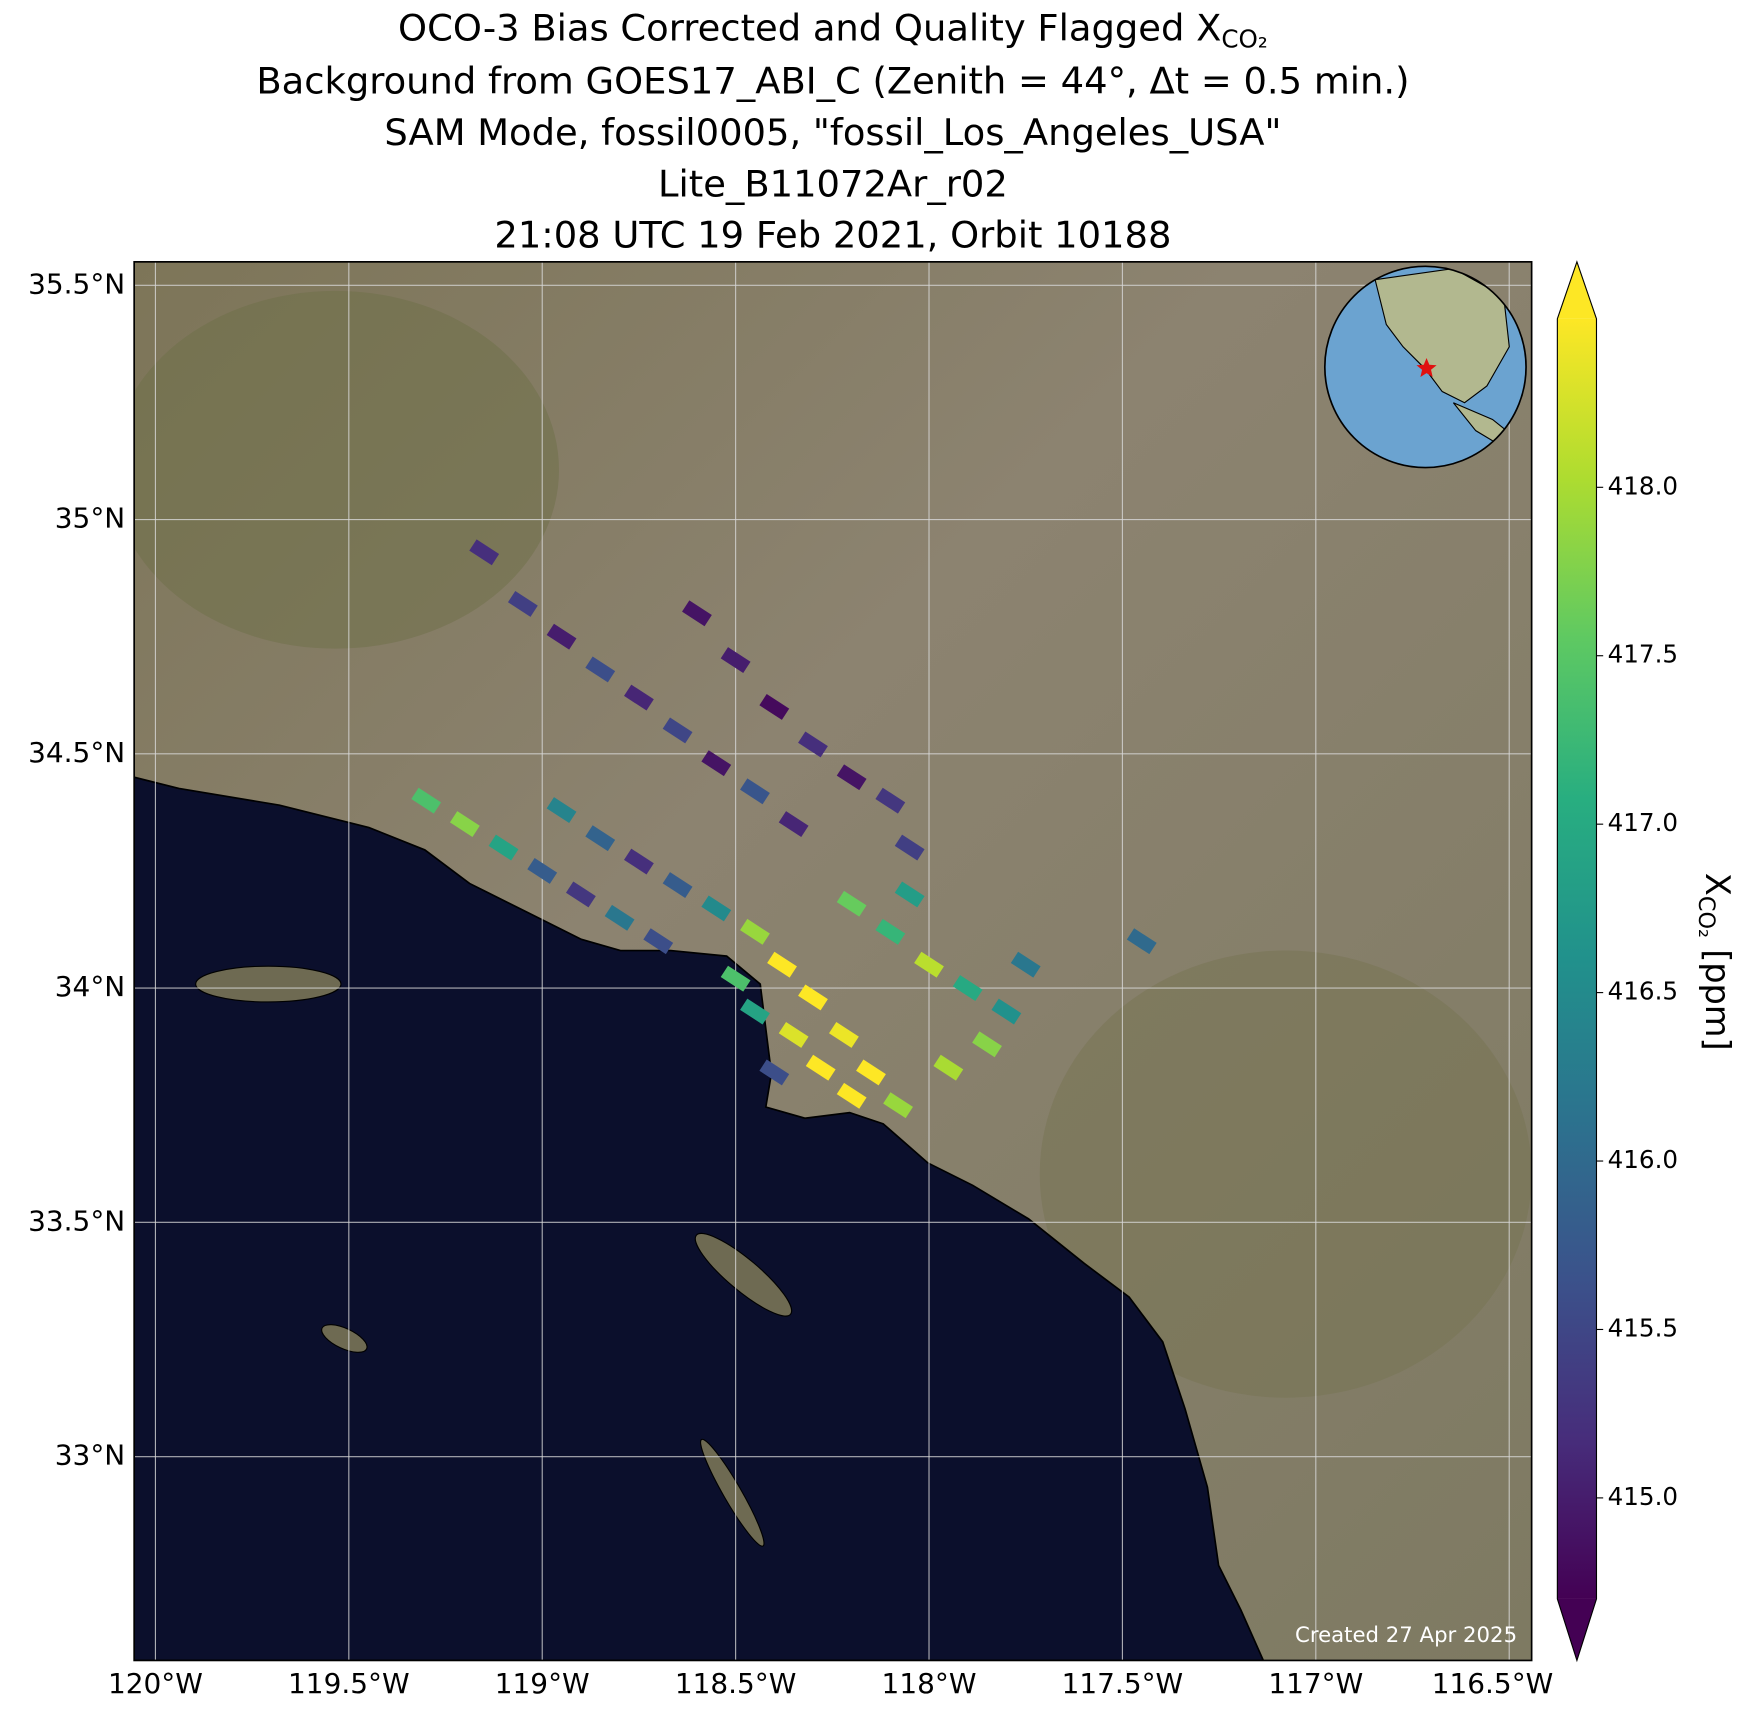 This screenshot has width=1753, height=1711. I want to click on y-tick-label: 35°N, so click(90, 518).